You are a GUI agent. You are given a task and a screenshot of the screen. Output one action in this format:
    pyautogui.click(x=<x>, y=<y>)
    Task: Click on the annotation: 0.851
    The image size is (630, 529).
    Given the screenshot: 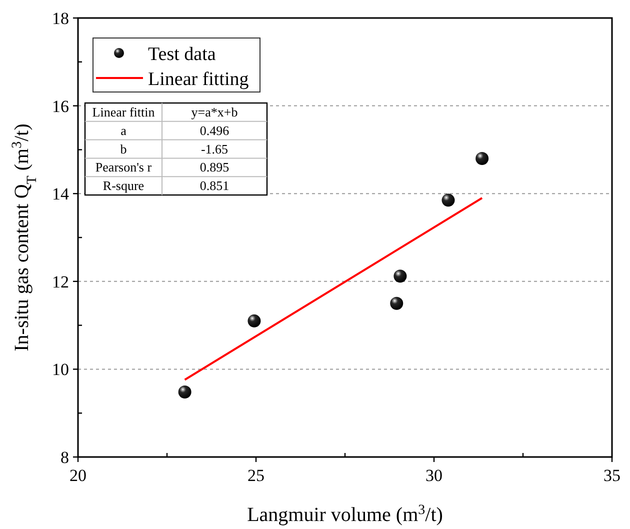 What is the action you would take?
    pyautogui.click(x=215, y=186)
    